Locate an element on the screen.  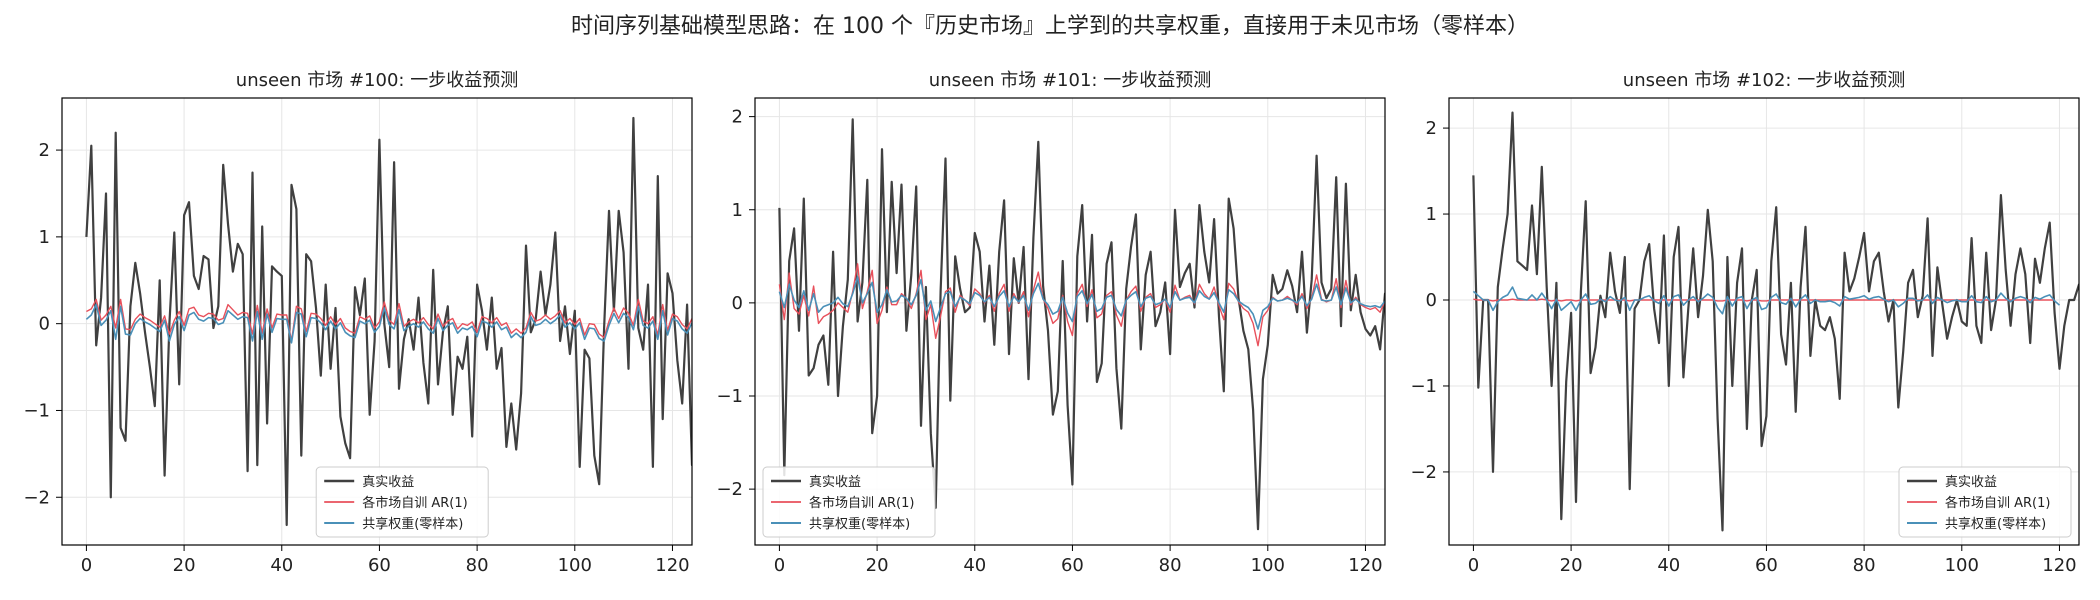
chart-title: unseen 市场 #100: 一步收益预测 is located at coordinates (377, 80).